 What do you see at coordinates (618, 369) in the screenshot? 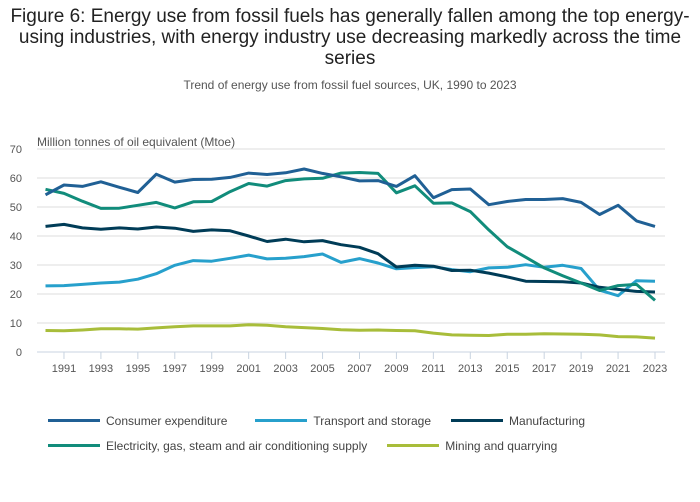
I see `x-tick-label: 2021` at bounding box center [618, 369].